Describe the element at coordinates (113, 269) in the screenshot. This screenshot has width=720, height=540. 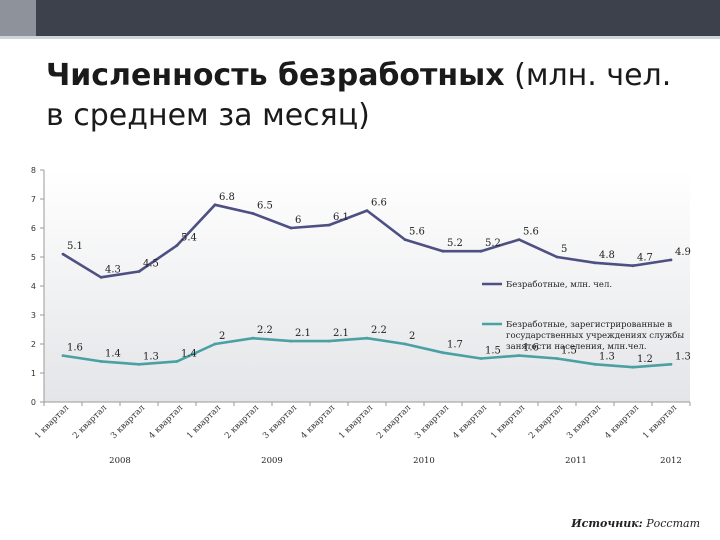
I see `series-1-data-label: 4.3` at that location.